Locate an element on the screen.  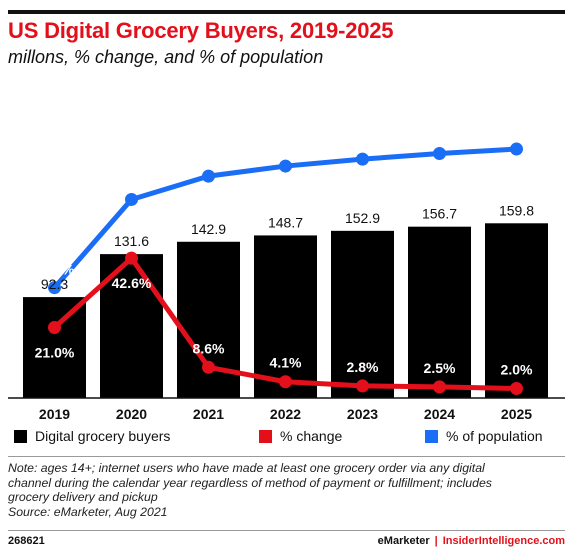
population-point-2024 is located at coordinates (439, 153).